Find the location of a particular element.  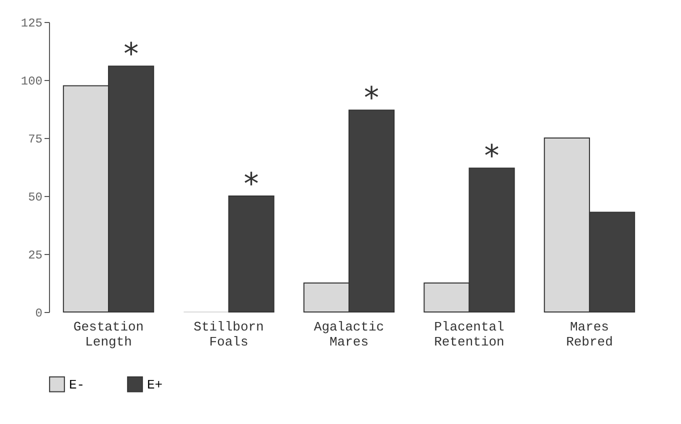

x-tick-label: Stillborn Foals is located at coordinates (229, 335).